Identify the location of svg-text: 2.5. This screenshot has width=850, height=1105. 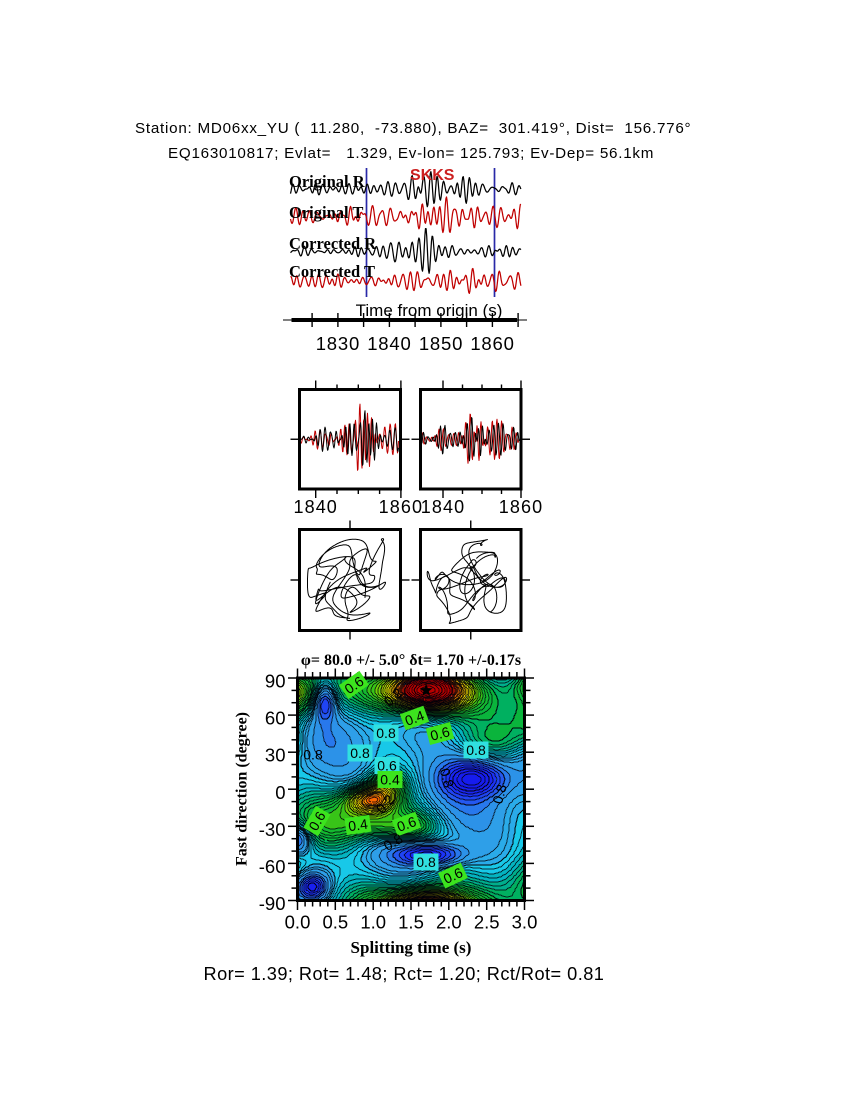
(487, 922).